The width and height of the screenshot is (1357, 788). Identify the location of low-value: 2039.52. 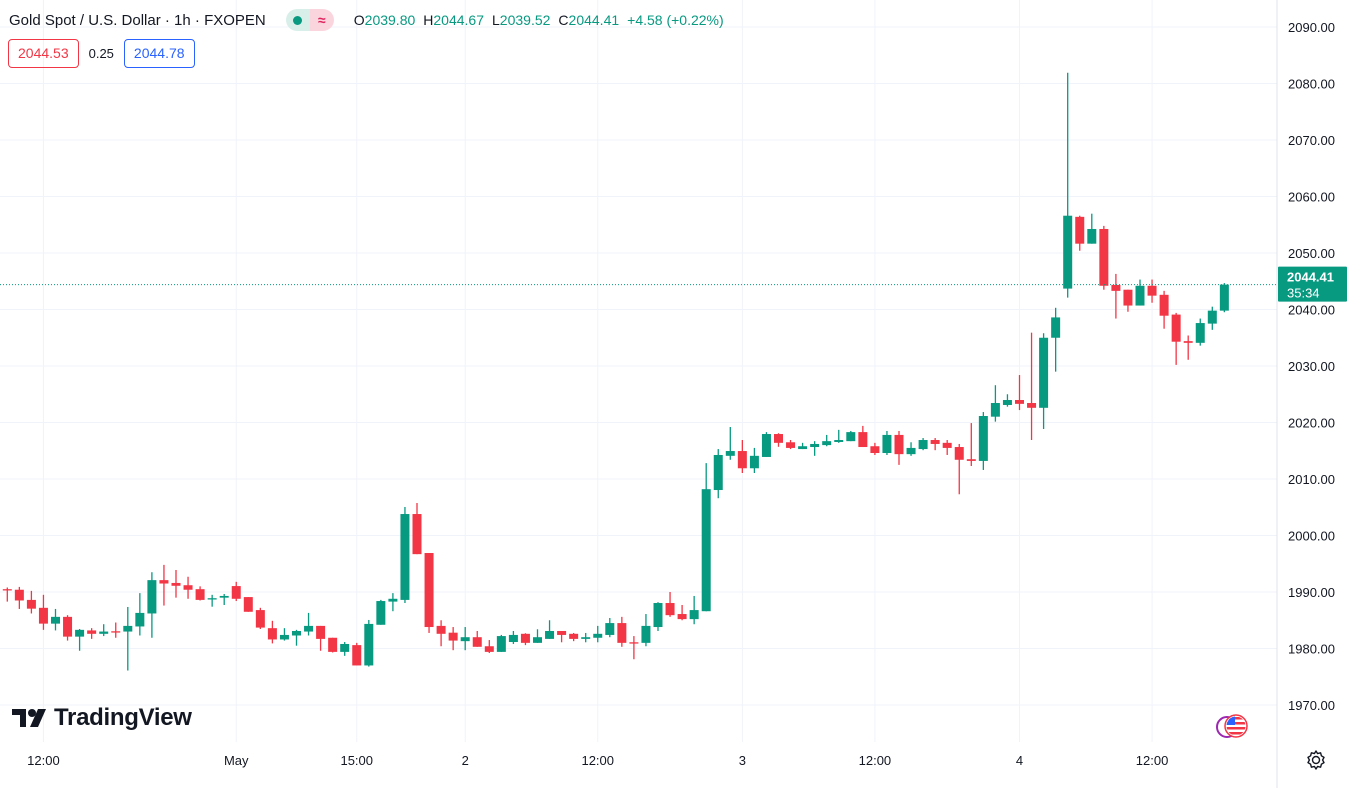
(525, 20).